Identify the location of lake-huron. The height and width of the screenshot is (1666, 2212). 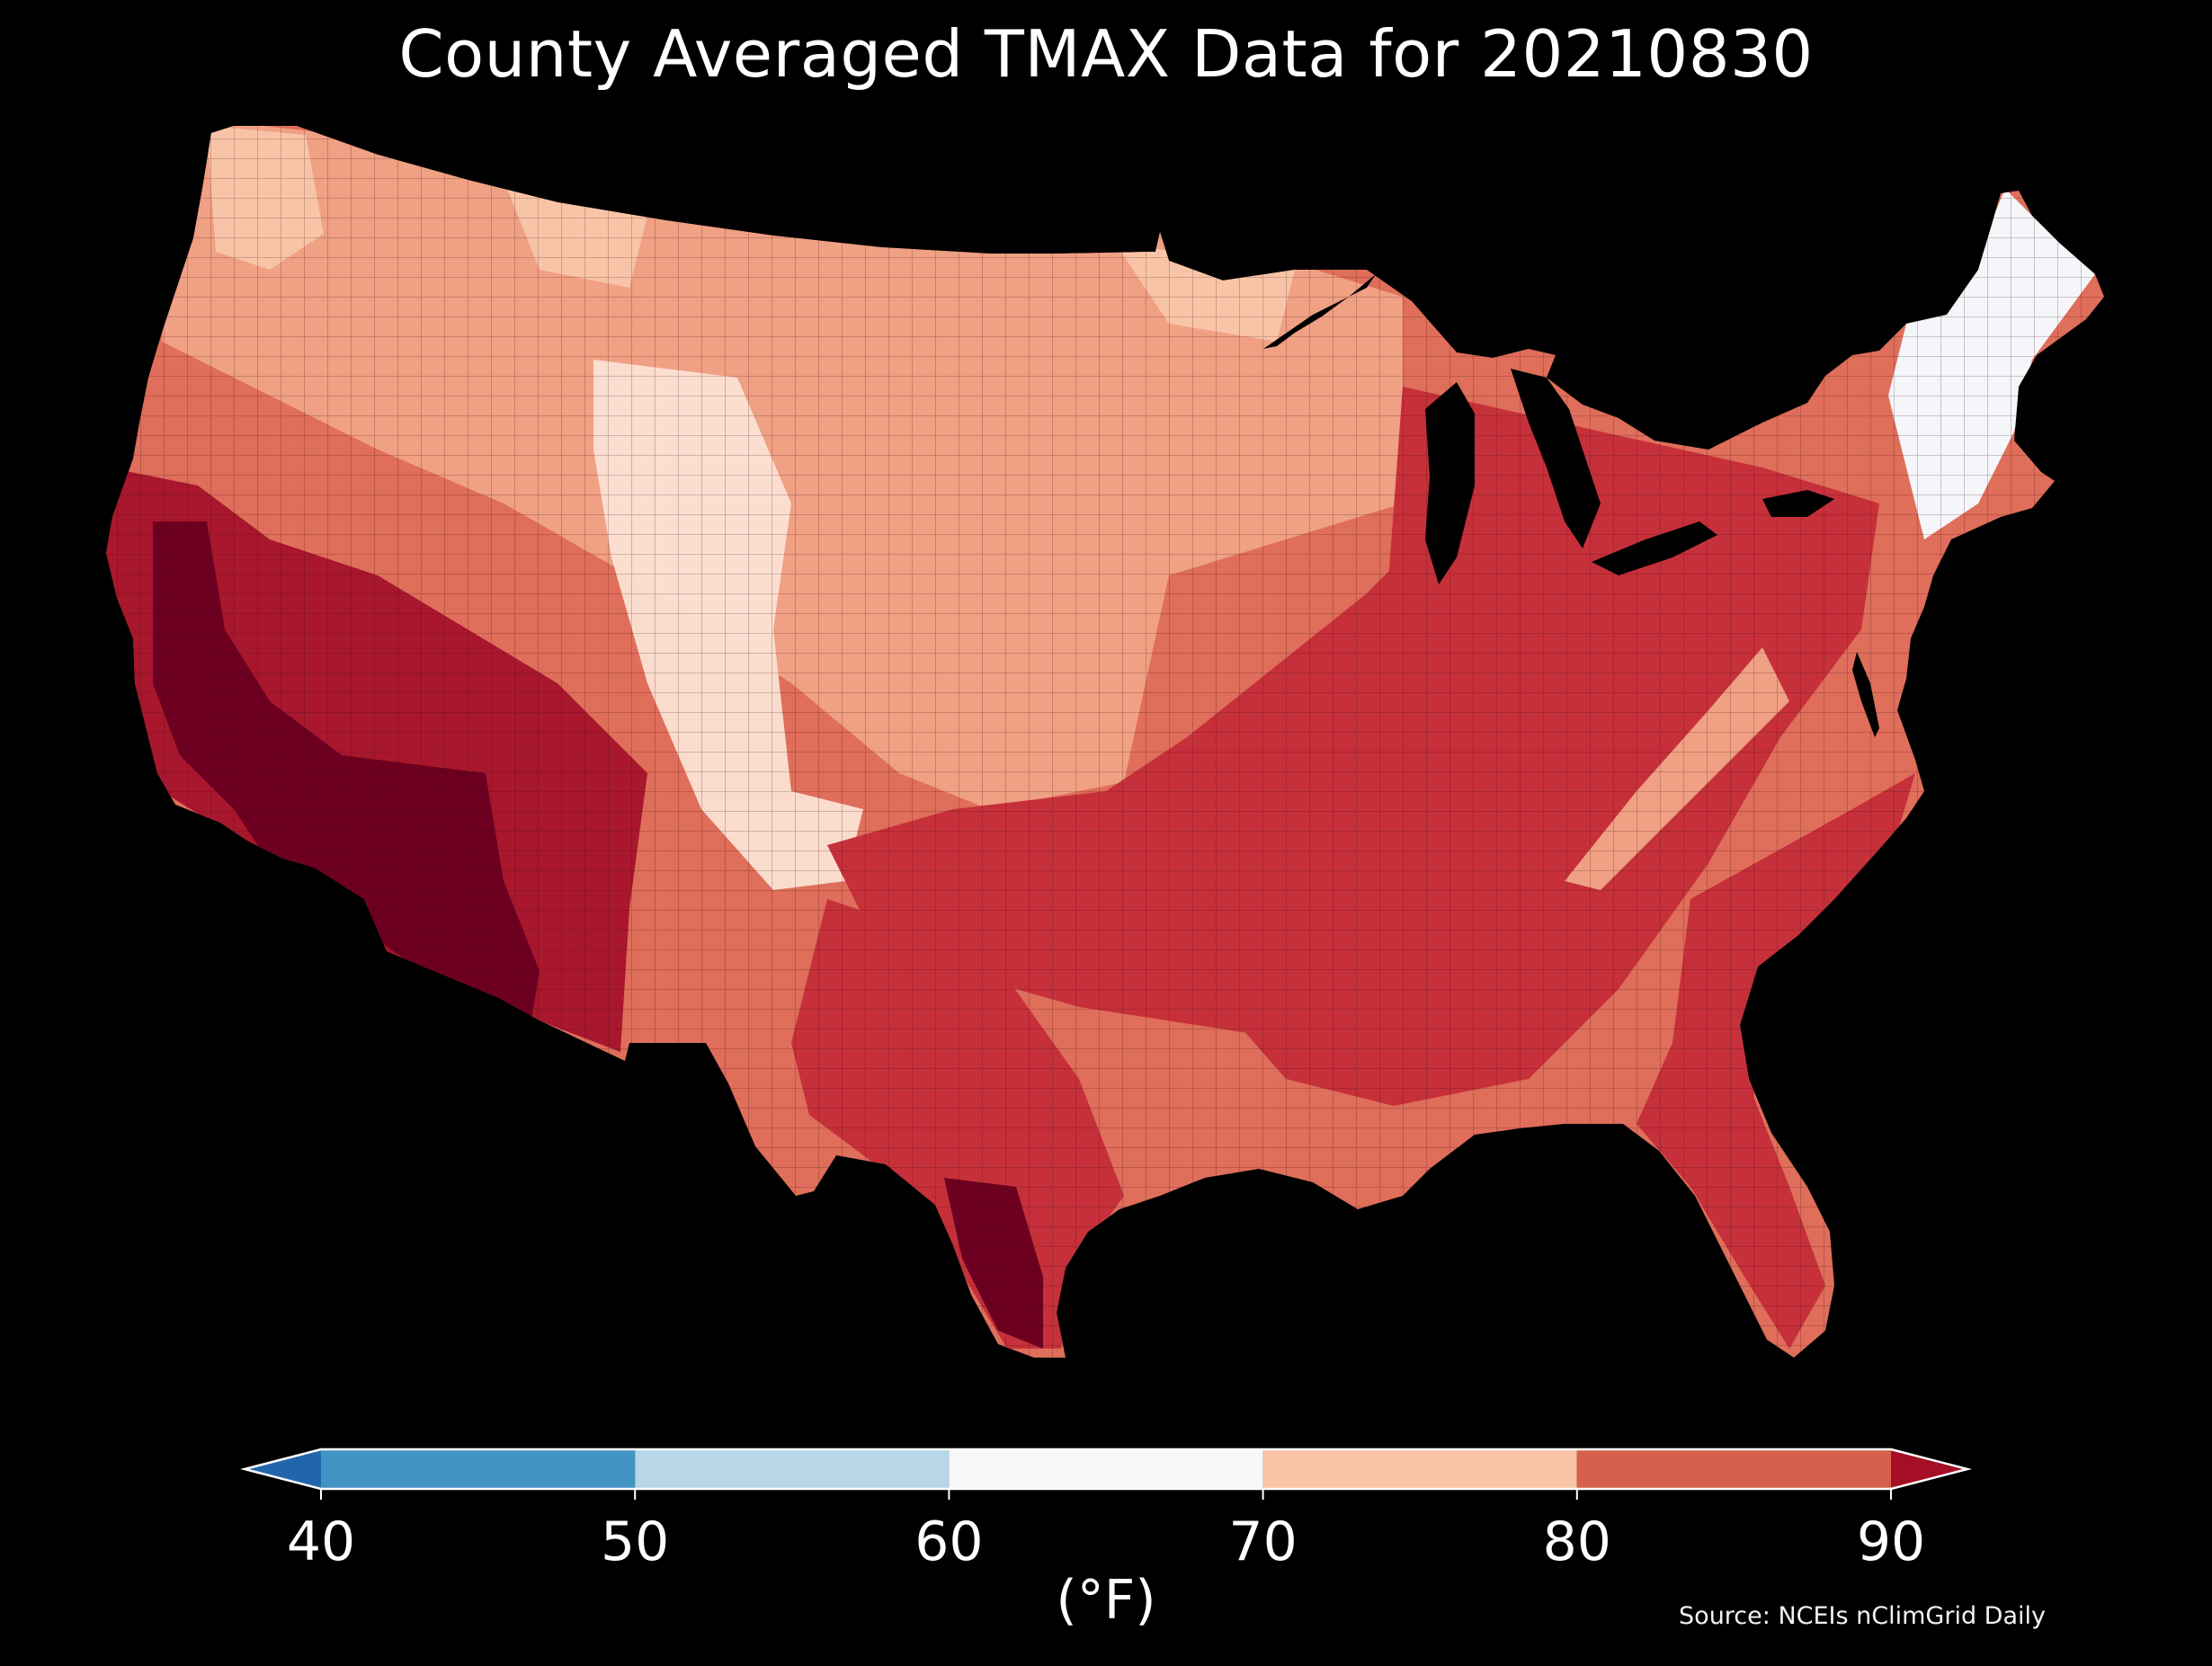
(1556, 459).